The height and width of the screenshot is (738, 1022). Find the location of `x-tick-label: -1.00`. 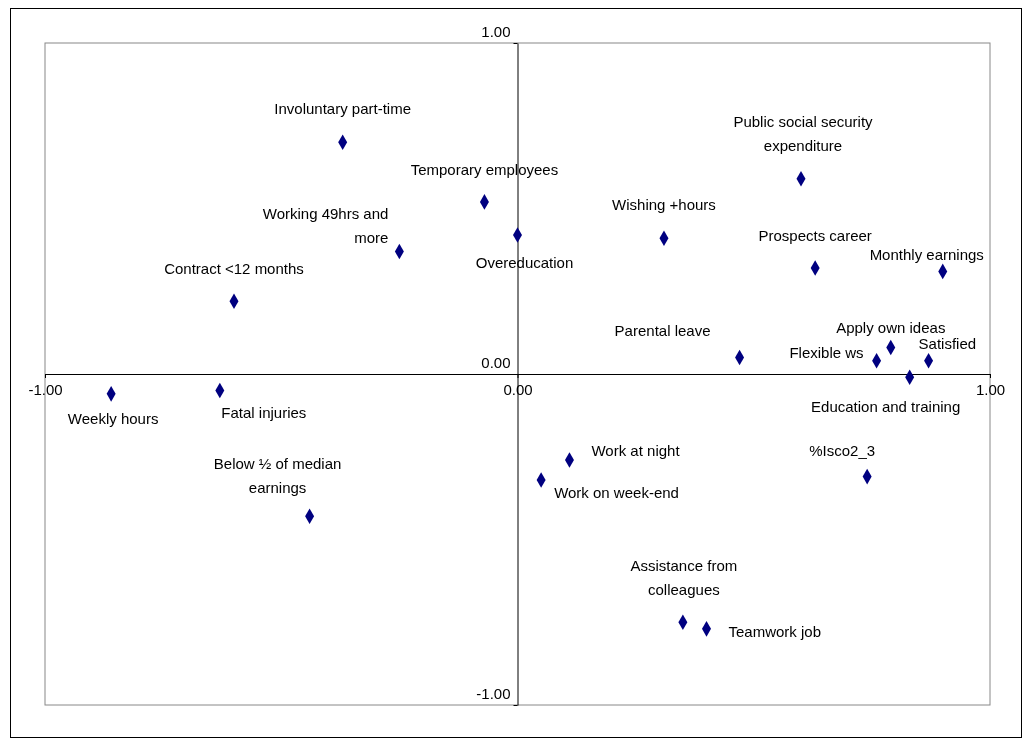

x-tick-label: -1.00 is located at coordinates (45, 389).